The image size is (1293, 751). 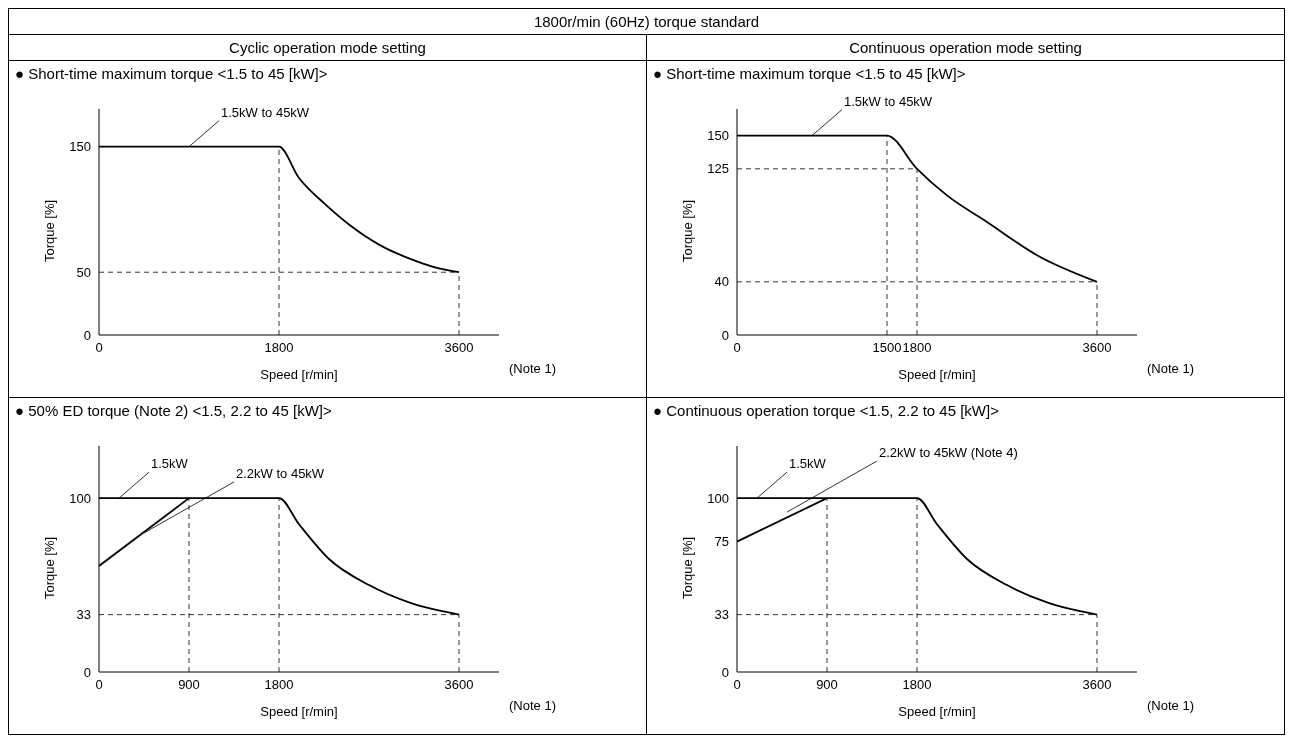 I want to click on text: Cyclic operation mode setting, so click(x=327, y=47).